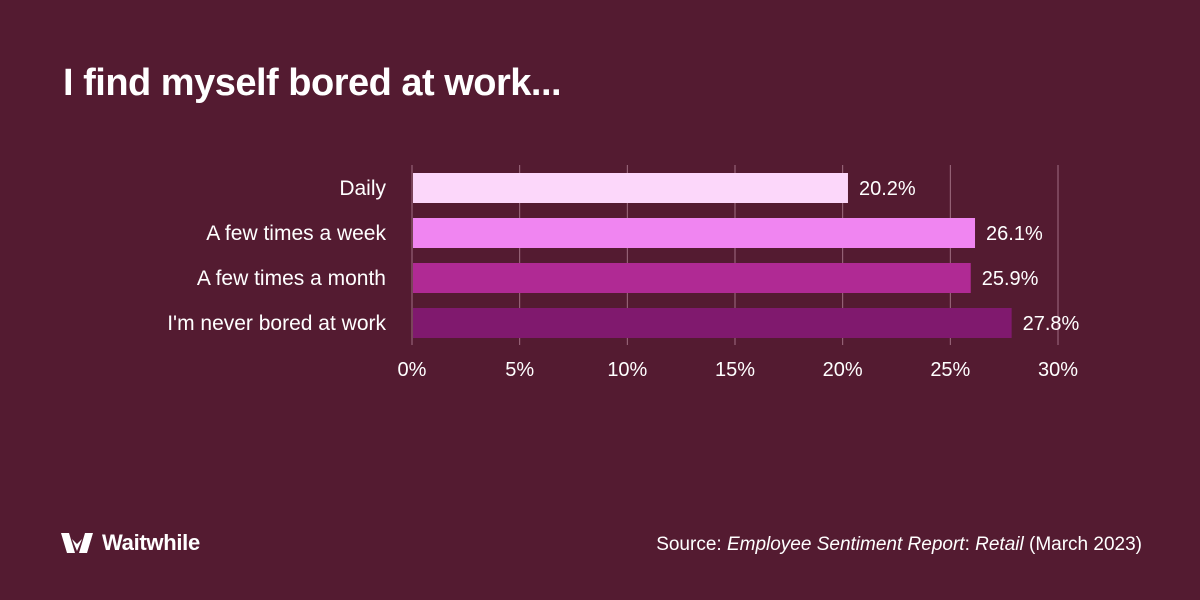  Describe the element at coordinates (1014, 234) in the screenshot. I see `value-label: 26.1%` at that location.